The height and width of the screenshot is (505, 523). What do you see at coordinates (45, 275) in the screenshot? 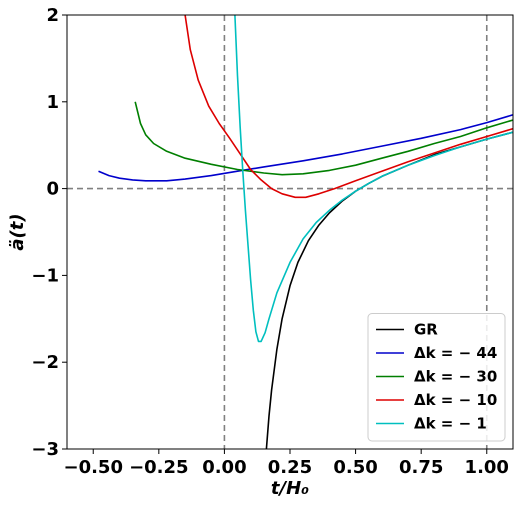
I see `y-tick-label: −1` at bounding box center [45, 275].